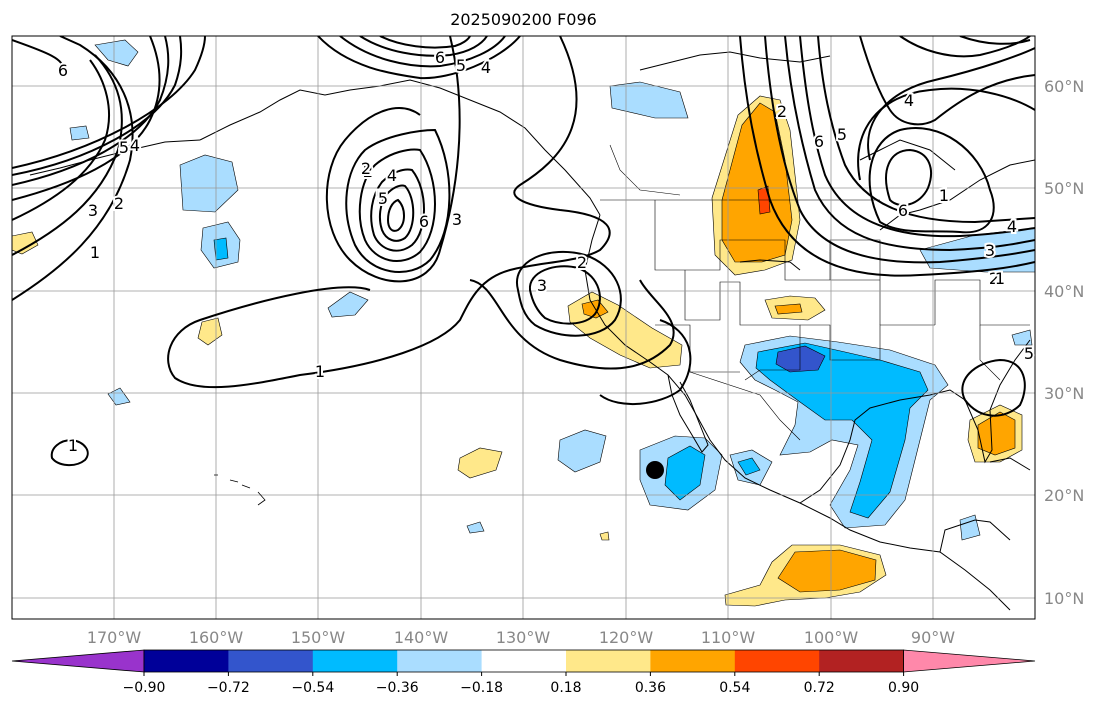 This screenshot has width=1105, height=712. What do you see at coordinates (903, 688) in the screenshot?
I see `colorbar-tick-label: 0.90` at bounding box center [903, 688].